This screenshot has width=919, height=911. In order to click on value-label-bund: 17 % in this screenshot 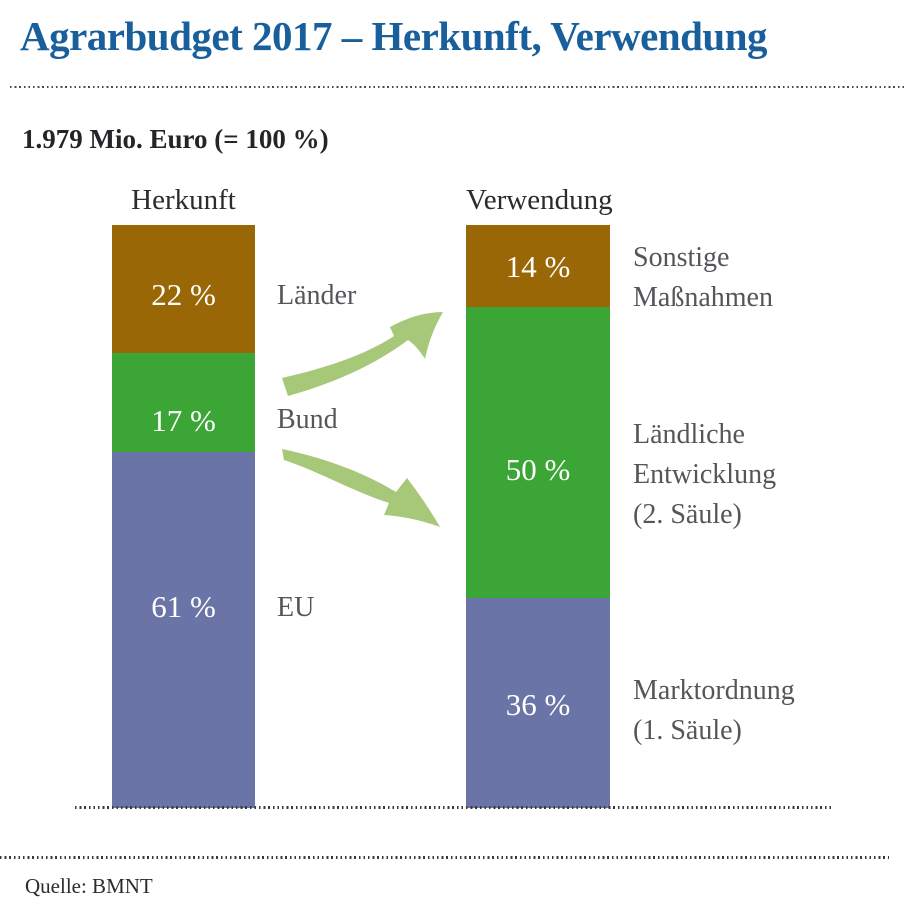, I will do `click(183, 420)`.